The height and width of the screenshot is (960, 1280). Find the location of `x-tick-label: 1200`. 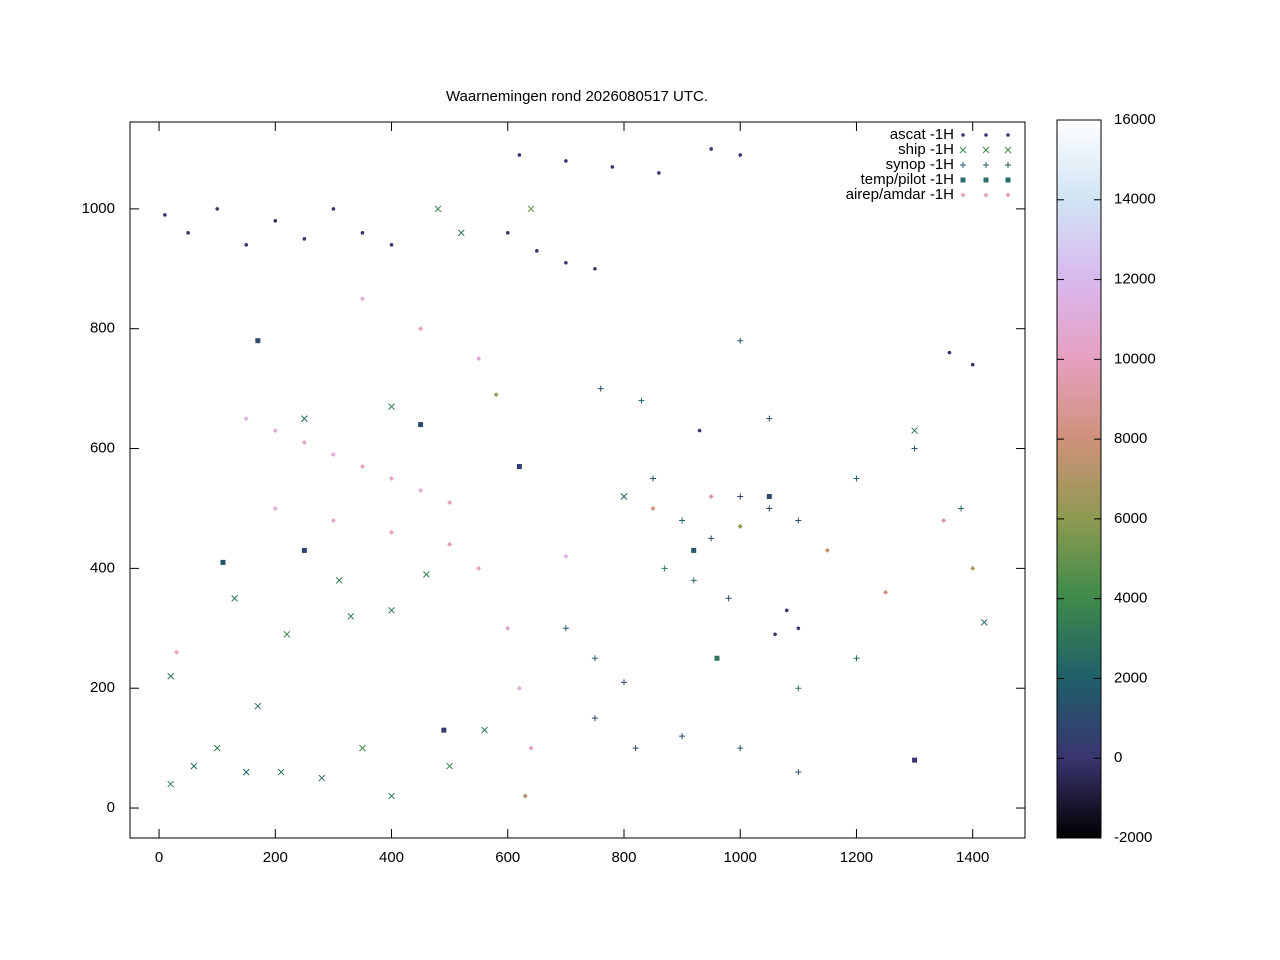

x-tick-label: 1200 is located at coordinates (856, 857).